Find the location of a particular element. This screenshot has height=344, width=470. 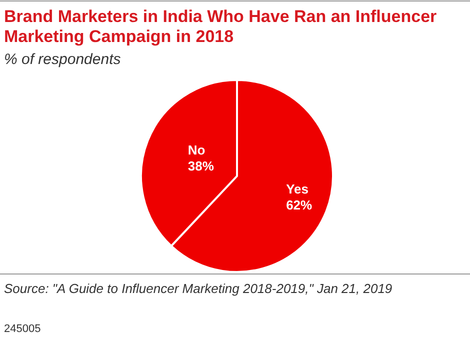

chart-title: Brand Marketers in India Who Have Ran an Influencer Marketing Campaign in 2018 is located at coordinates (221, 26).